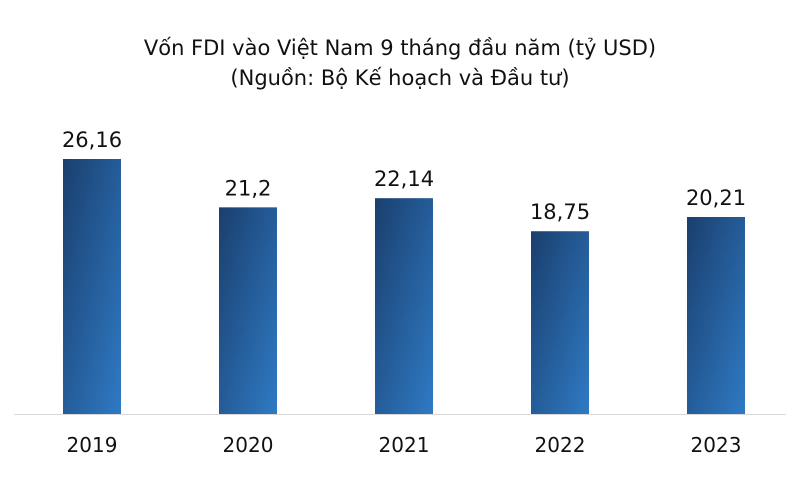 This screenshot has width=800, height=500. Describe the element at coordinates (560, 445) in the screenshot. I see `x-tick-label-2022: 2022` at that location.